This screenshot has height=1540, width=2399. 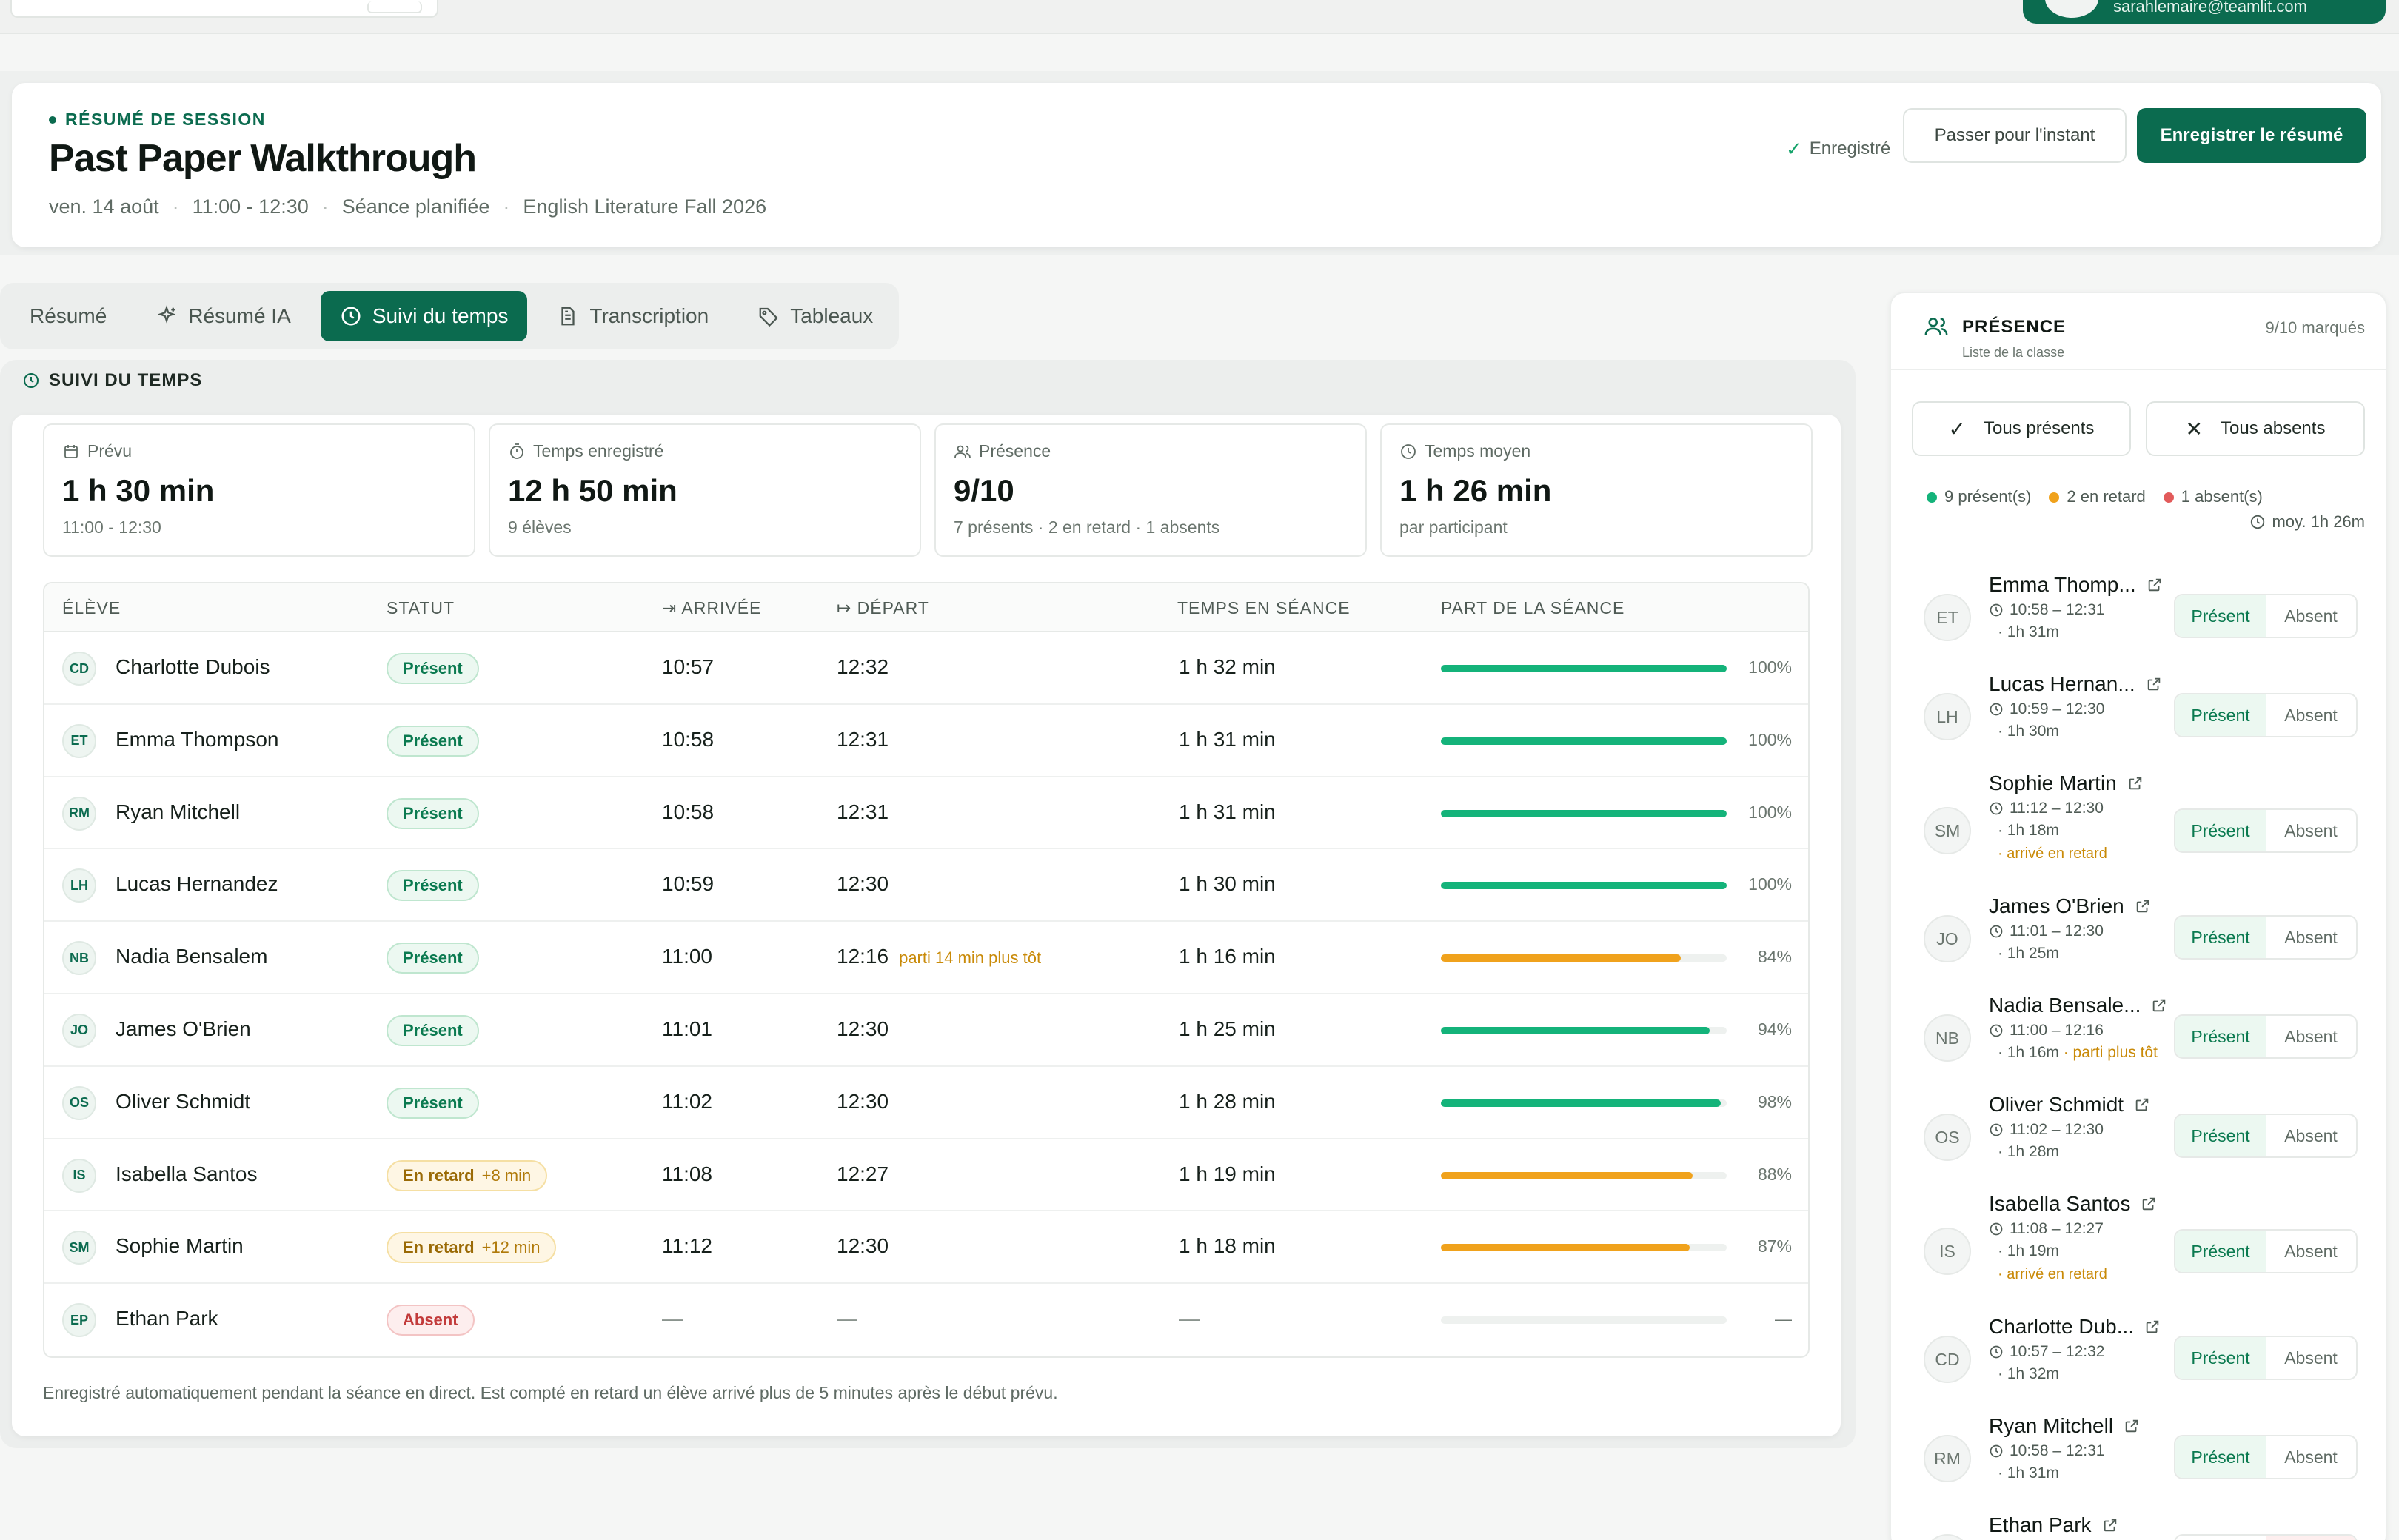 What do you see at coordinates (2028, 831) in the screenshot?
I see `duration-row: · 1h 18m` at bounding box center [2028, 831].